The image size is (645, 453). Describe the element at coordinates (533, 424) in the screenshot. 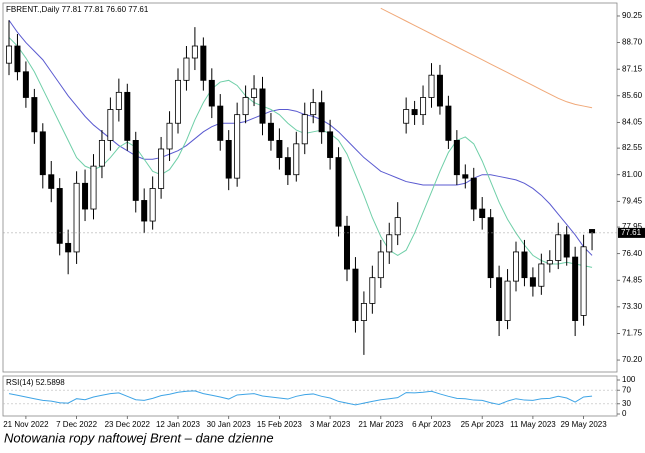

I see `x-tick-label: 11 May 2023` at that location.